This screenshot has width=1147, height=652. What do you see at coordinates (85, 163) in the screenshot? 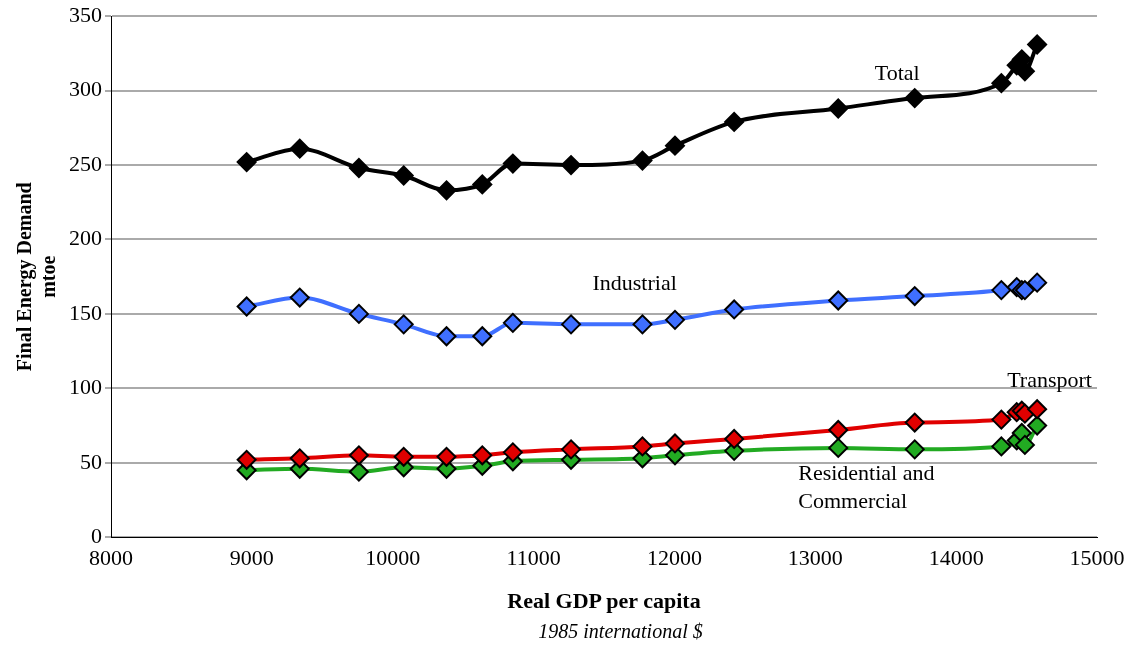
I see `y-tick-label: 250` at bounding box center [85, 163].